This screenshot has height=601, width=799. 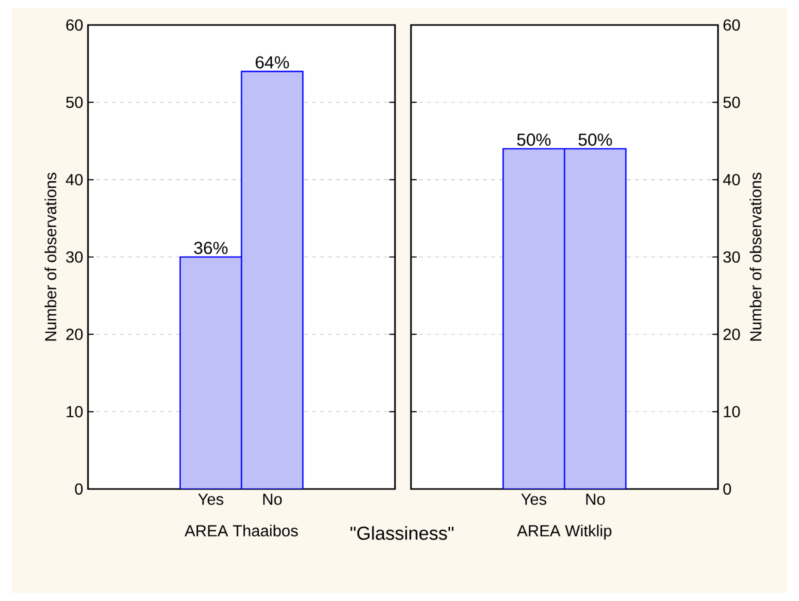 What do you see at coordinates (241, 530) in the screenshot?
I see `x-axis-title: AREA Thaaibos` at bounding box center [241, 530].